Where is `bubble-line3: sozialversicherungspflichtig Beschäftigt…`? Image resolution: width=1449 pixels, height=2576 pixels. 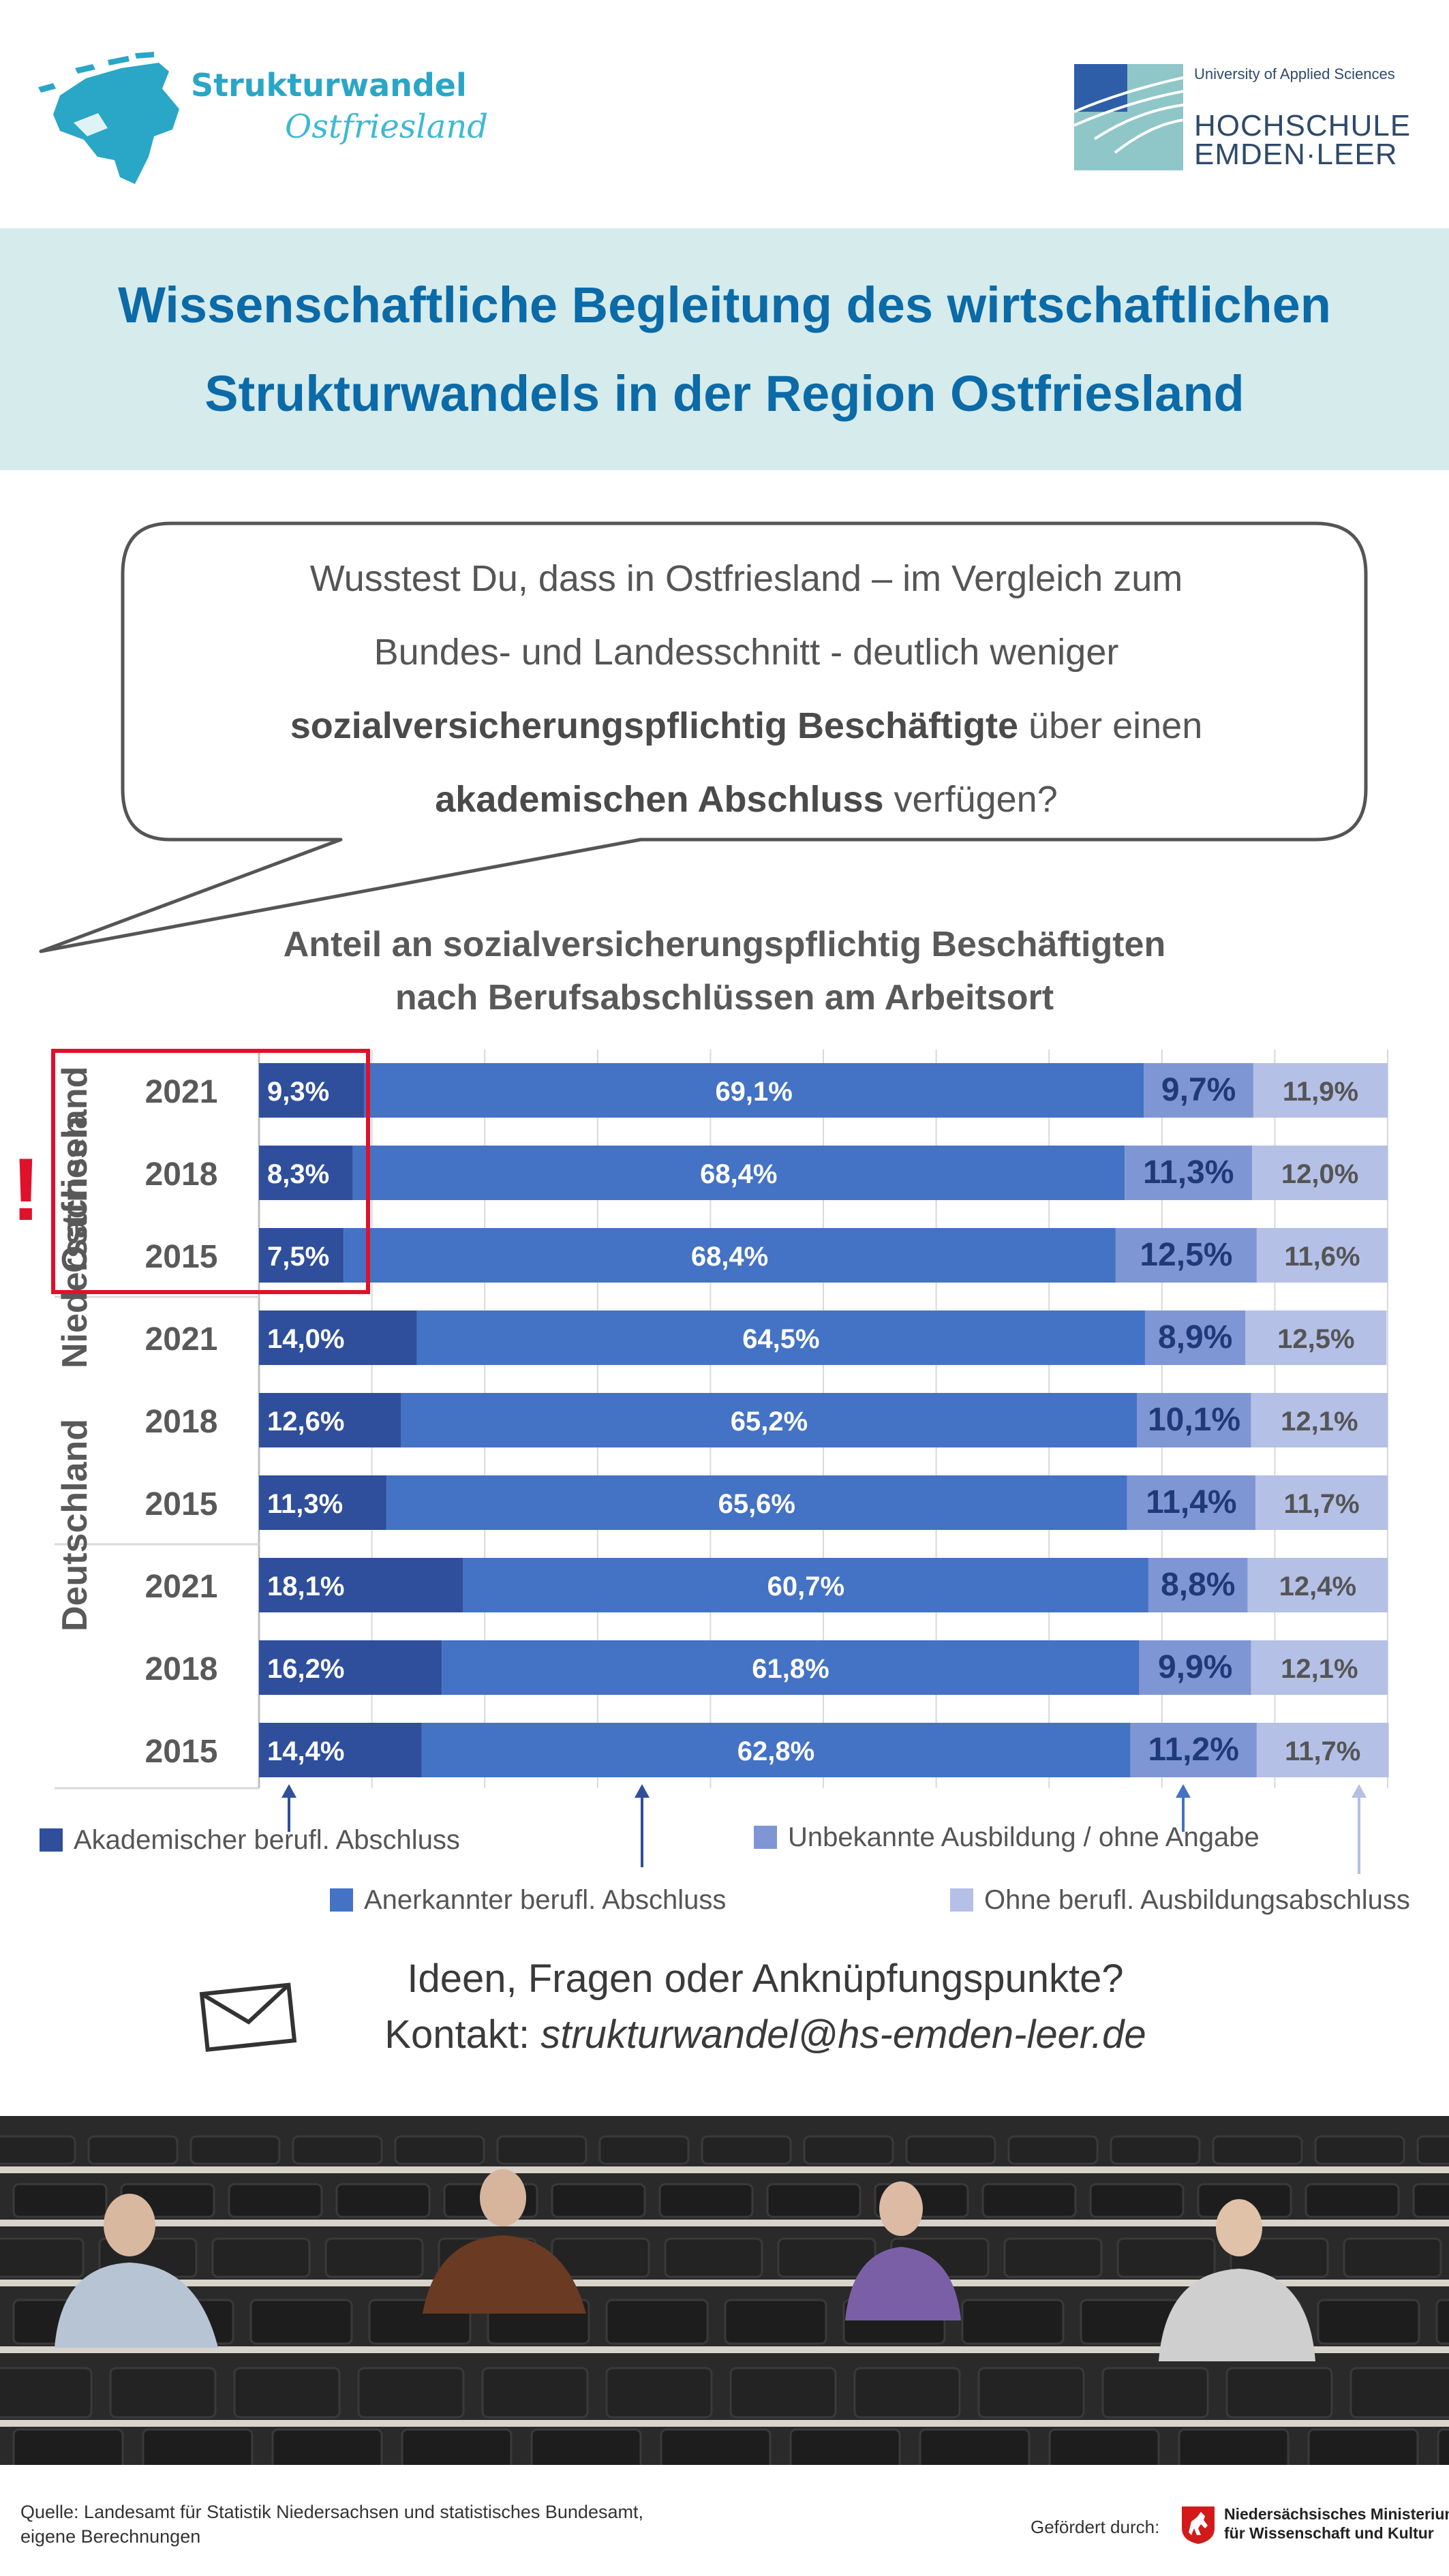
bubble-line3: sozialversicherungspflichtig Beschäftigt… is located at coordinates (746, 726).